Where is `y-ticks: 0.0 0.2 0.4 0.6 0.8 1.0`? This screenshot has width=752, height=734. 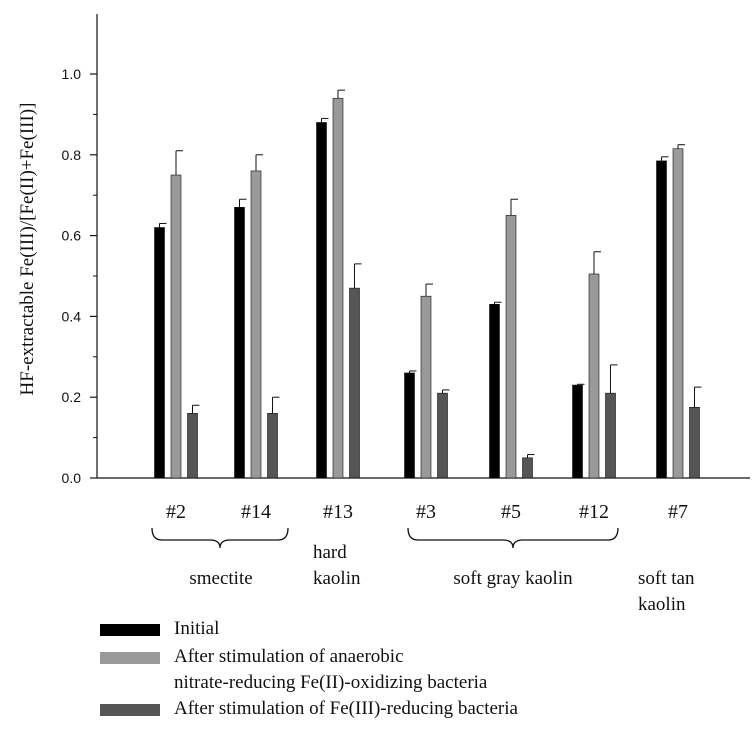
y-ticks: 0.0 0.2 0.4 0.6 0.8 1.0 is located at coordinates (79, 276).